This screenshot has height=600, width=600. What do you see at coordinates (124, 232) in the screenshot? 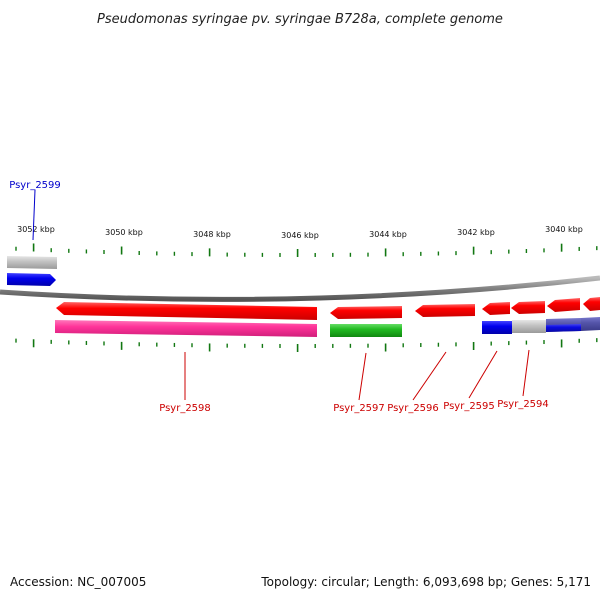
I see `tick-label-3050: 3050 kbp` at bounding box center [124, 232].